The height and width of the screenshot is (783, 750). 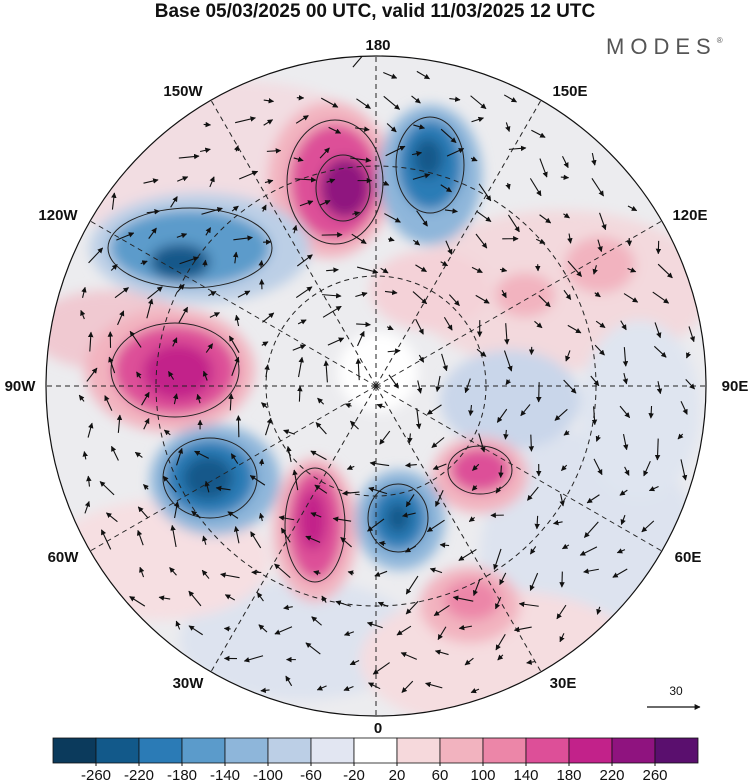 I want to click on meridian-line, so click(x=293, y=529).